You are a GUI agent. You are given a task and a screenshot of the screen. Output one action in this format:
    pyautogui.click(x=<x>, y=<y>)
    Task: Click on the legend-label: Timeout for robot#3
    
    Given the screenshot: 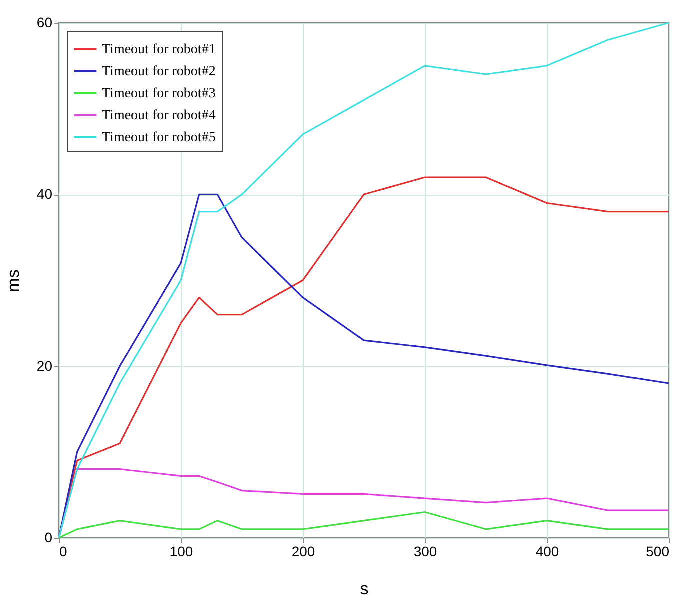 What is the action you would take?
    pyautogui.click(x=159, y=94)
    